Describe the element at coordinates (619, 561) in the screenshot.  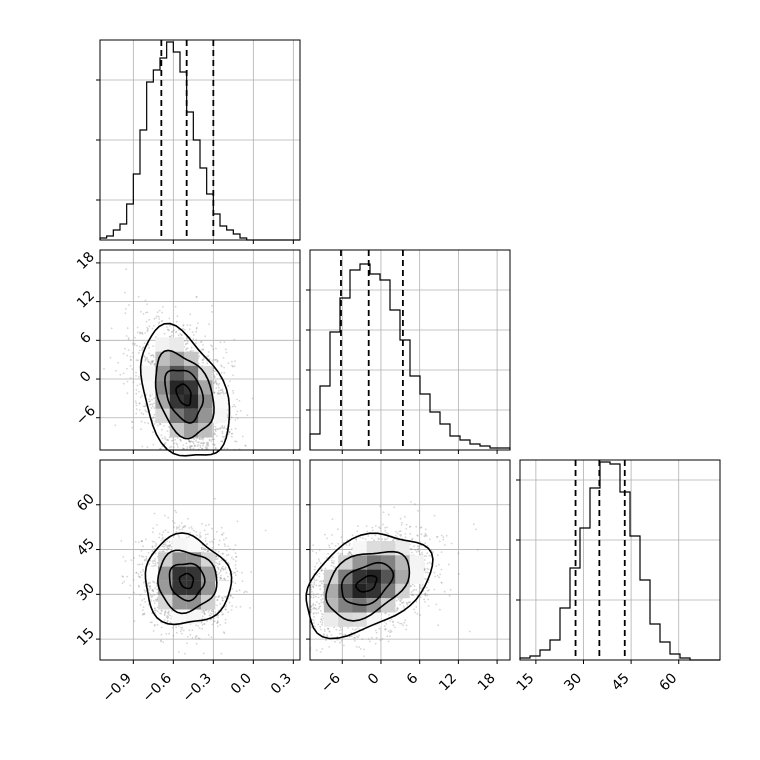
I see `histogram-step-p3` at that location.